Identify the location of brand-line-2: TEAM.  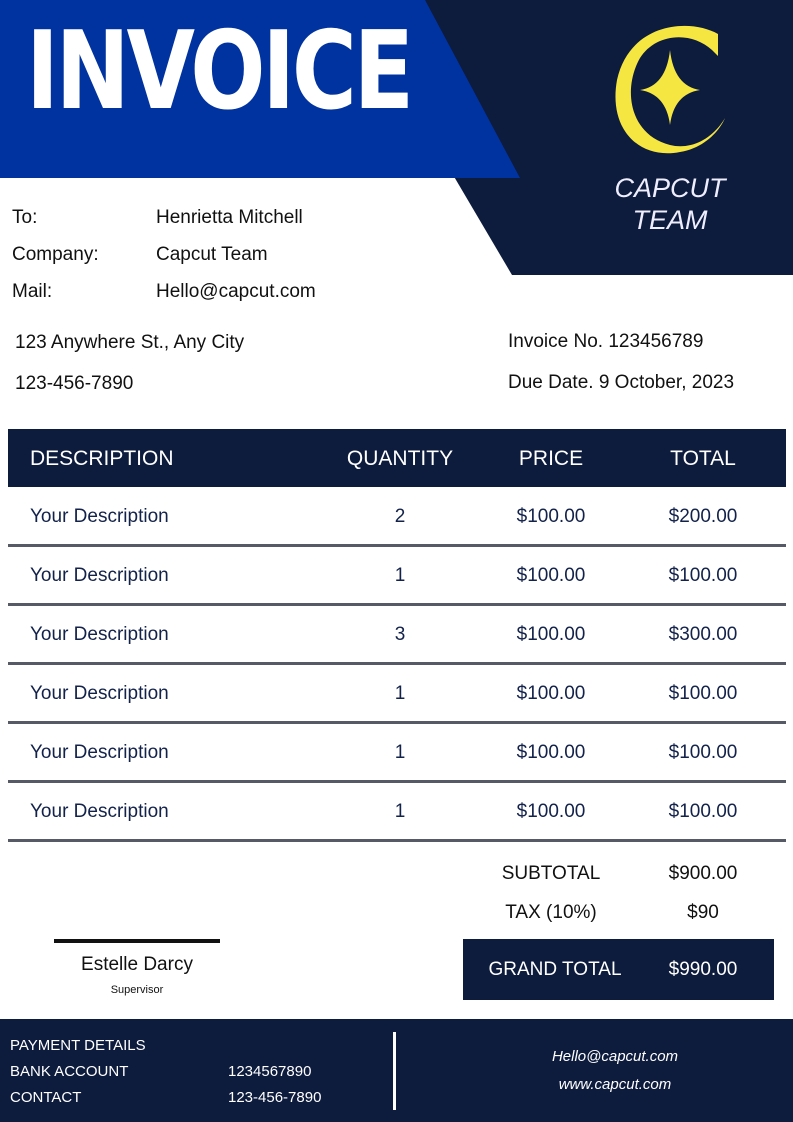
(670, 220).